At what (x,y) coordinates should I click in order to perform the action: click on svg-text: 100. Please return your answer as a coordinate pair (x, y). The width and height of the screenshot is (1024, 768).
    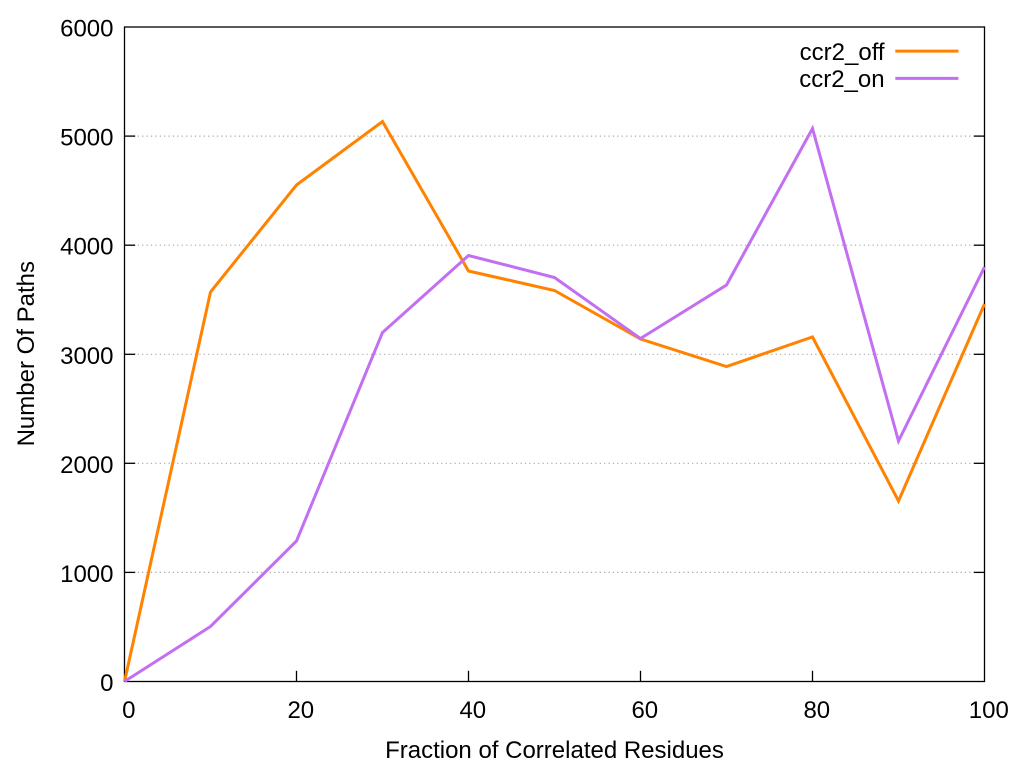
    Looking at the image, I should click on (989, 710).